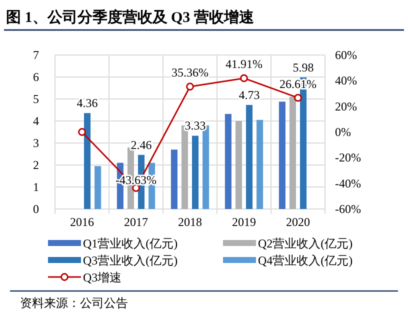 This screenshot has width=408, height=320. What do you see at coordinates (303, 67) in the screenshot?
I see `data-label: 5.98` at bounding box center [303, 67].